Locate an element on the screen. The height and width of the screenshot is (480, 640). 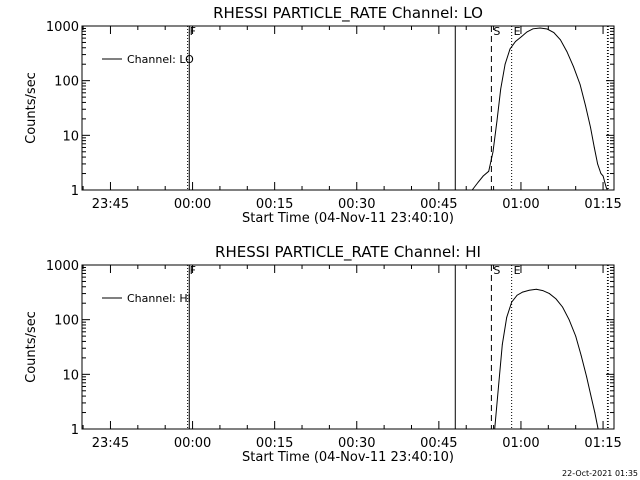
footer-timestamp: 22-Oct-2021 01:35 is located at coordinates (600, 473).